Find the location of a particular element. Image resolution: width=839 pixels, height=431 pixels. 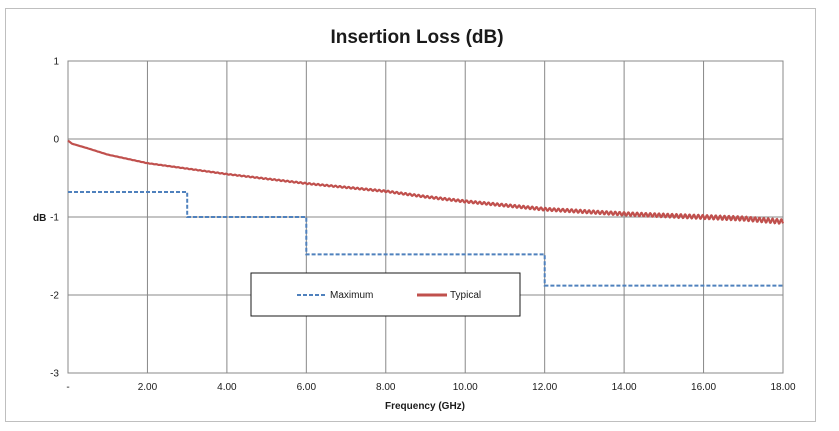

x-tick-label: 8.00 is located at coordinates (386, 387).